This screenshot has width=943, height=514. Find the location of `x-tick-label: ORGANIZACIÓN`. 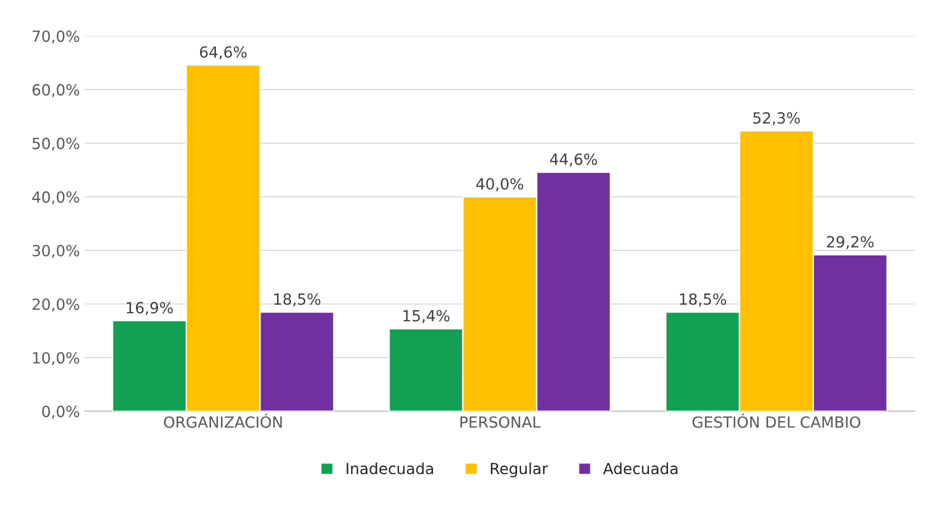

x-tick-label: ORGANIZACIÓN is located at coordinates (223, 421).